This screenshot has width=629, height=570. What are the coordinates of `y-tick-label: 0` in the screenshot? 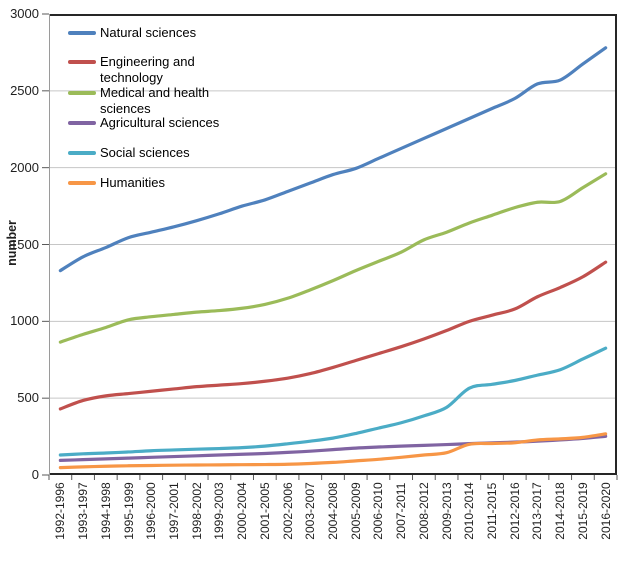 It's located at (35, 474).